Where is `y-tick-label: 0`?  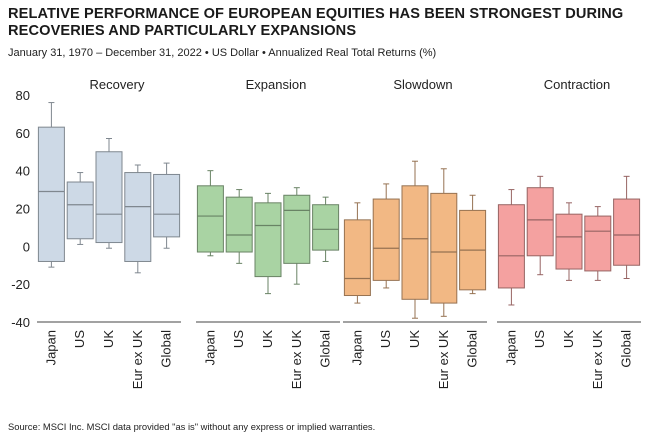 y-tick-label: 0 is located at coordinates (26, 246).